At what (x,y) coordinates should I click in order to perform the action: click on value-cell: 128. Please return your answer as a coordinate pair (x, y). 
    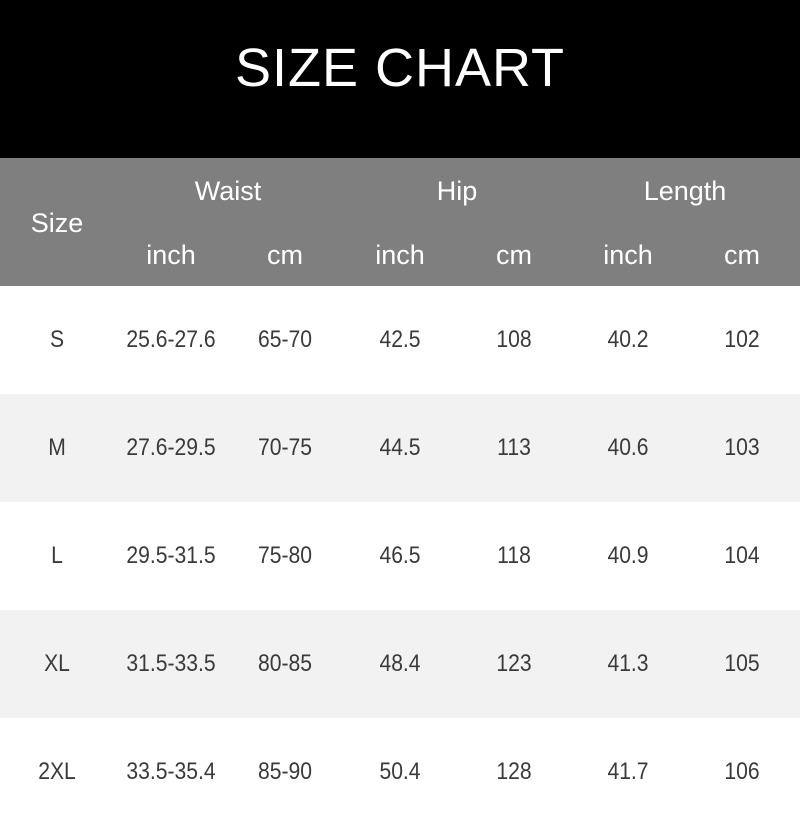
    Looking at the image, I should click on (514, 771).